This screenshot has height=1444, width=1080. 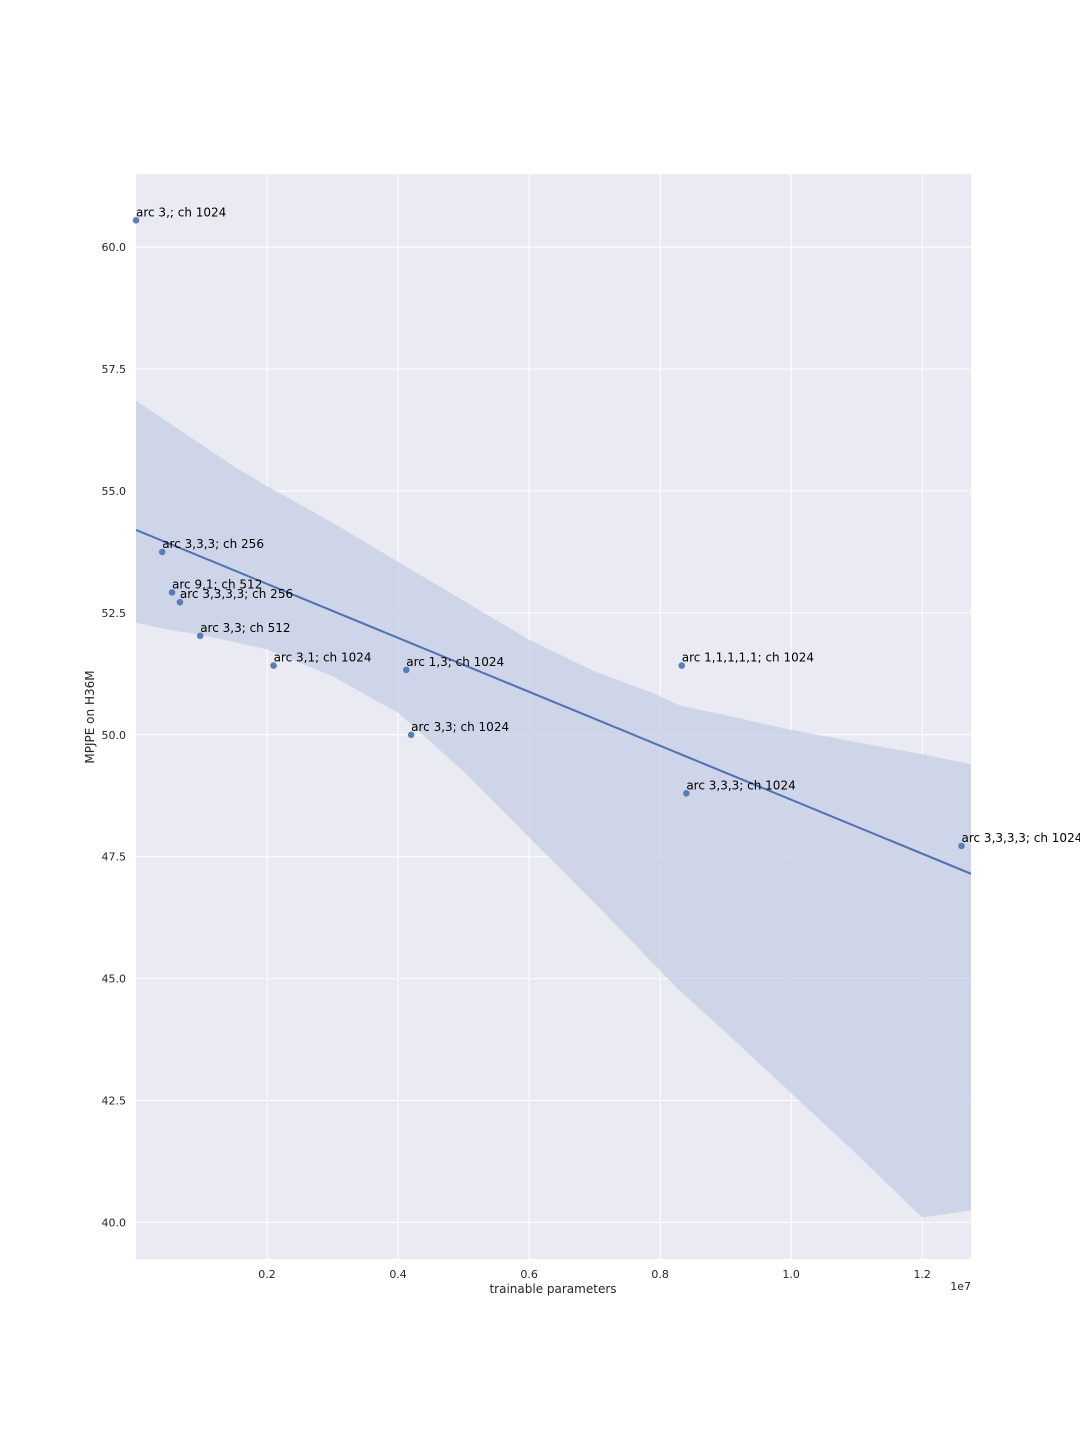 What do you see at coordinates (1021, 838) in the screenshot?
I see `data-point-label: arc 3,3,3,3; ch 1024` at bounding box center [1021, 838].